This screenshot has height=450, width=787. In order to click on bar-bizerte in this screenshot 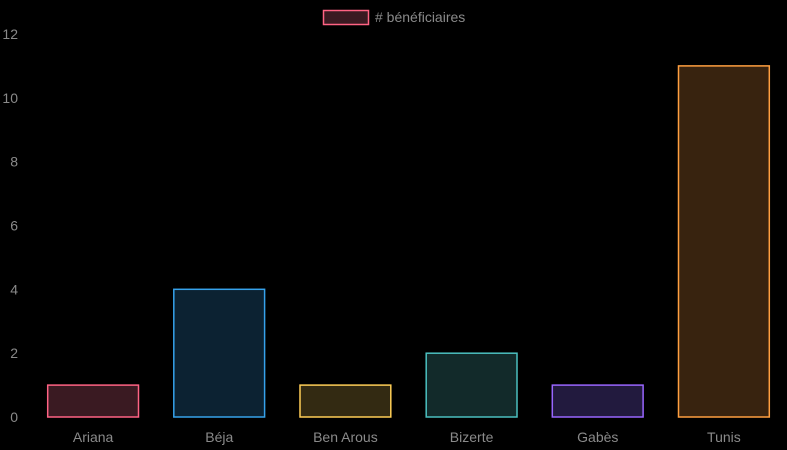, I will do `click(471, 385)`.